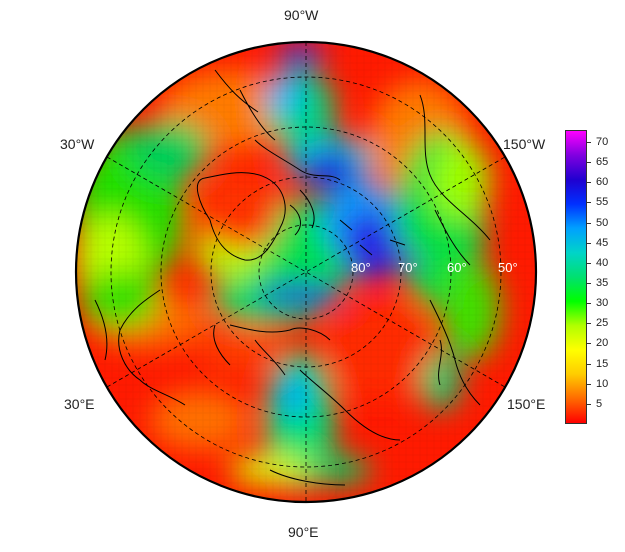 Image resolution: width=625 pixels, height=552 pixels. What do you see at coordinates (602, 202) in the screenshot?
I see `colorbar-tick-label: 55` at bounding box center [602, 202].